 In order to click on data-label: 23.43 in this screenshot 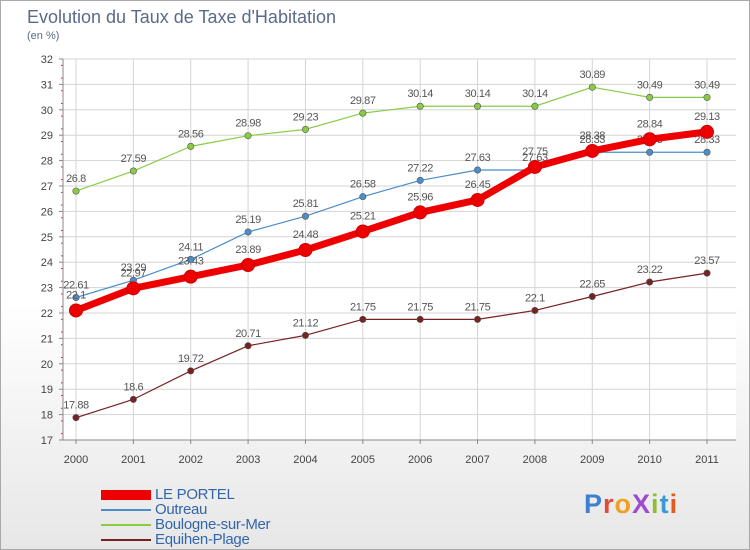, I will do `click(191, 262)`.